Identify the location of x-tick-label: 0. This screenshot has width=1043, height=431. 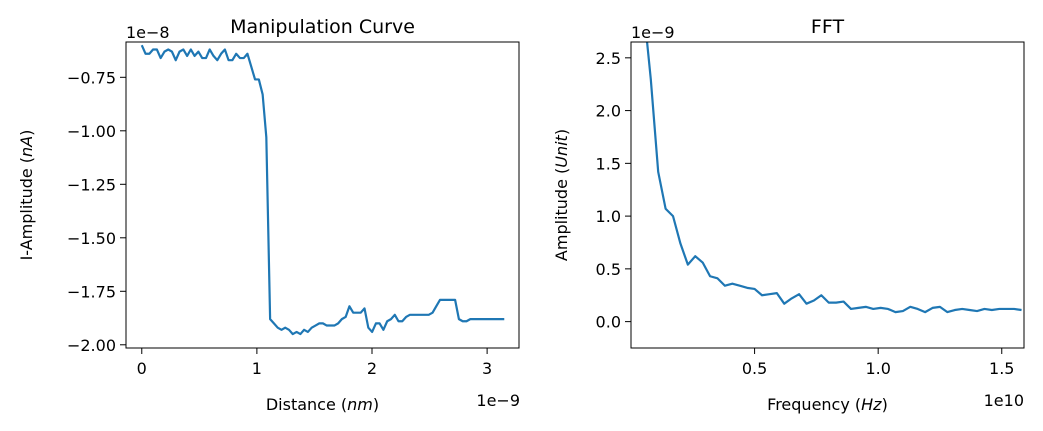
(142, 368).